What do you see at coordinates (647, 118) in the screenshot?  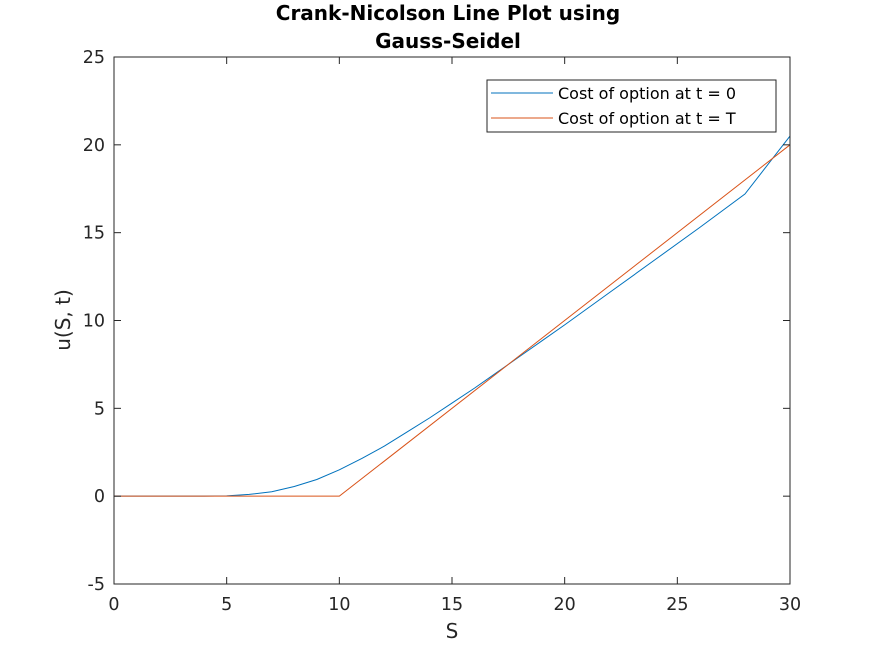 I see `legend-entry-series-1: Cost of option at t = T` at bounding box center [647, 118].